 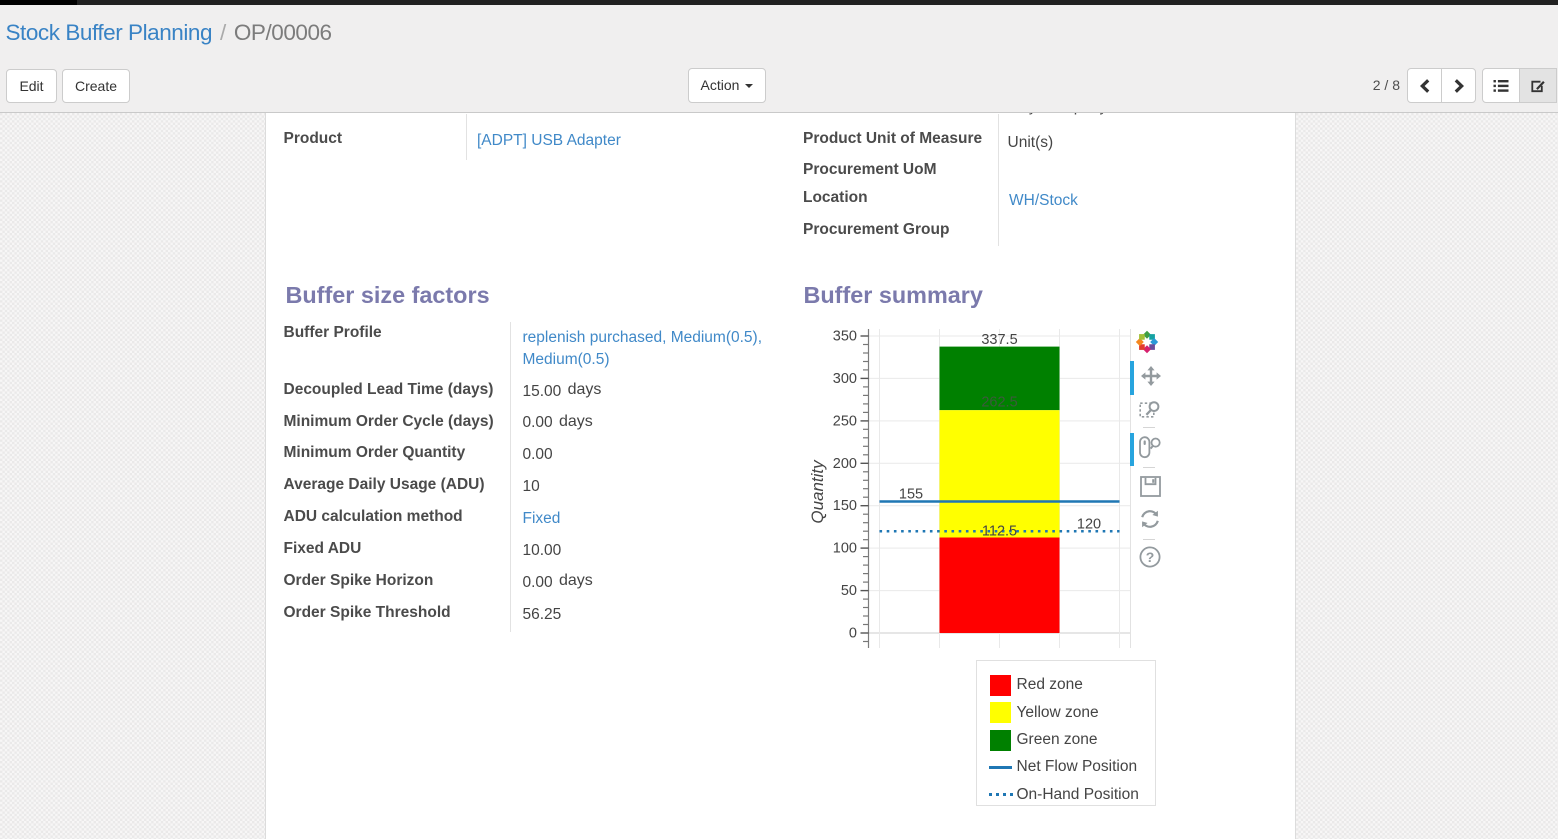 What do you see at coordinates (849, 591) in the screenshot?
I see `svg-text: 50` at bounding box center [849, 591].